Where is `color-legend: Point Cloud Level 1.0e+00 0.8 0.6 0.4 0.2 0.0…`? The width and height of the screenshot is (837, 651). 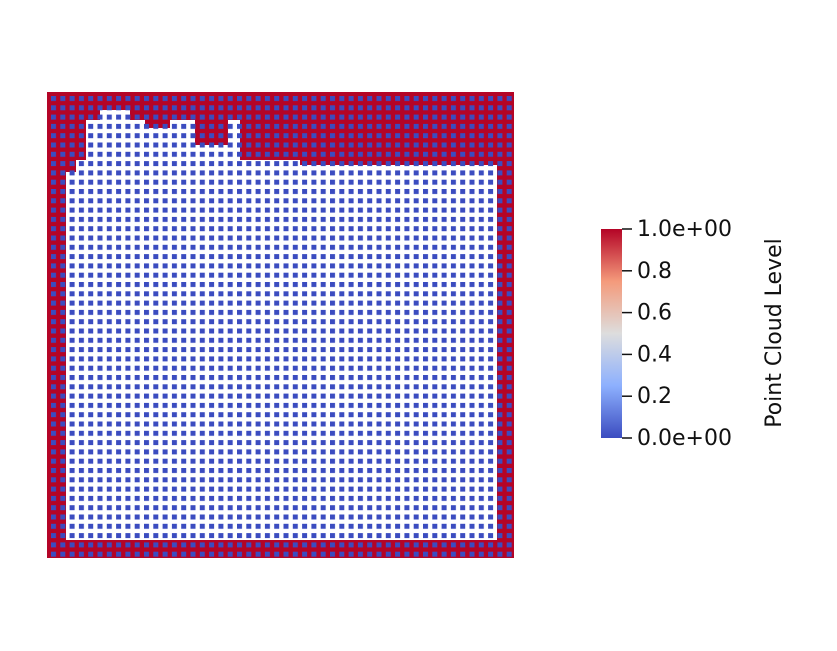 color-legend: Point Cloud Level 1.0e+00 0.8 0.6 0.4 0.2 0.0… is located at coordinates (694, 334).